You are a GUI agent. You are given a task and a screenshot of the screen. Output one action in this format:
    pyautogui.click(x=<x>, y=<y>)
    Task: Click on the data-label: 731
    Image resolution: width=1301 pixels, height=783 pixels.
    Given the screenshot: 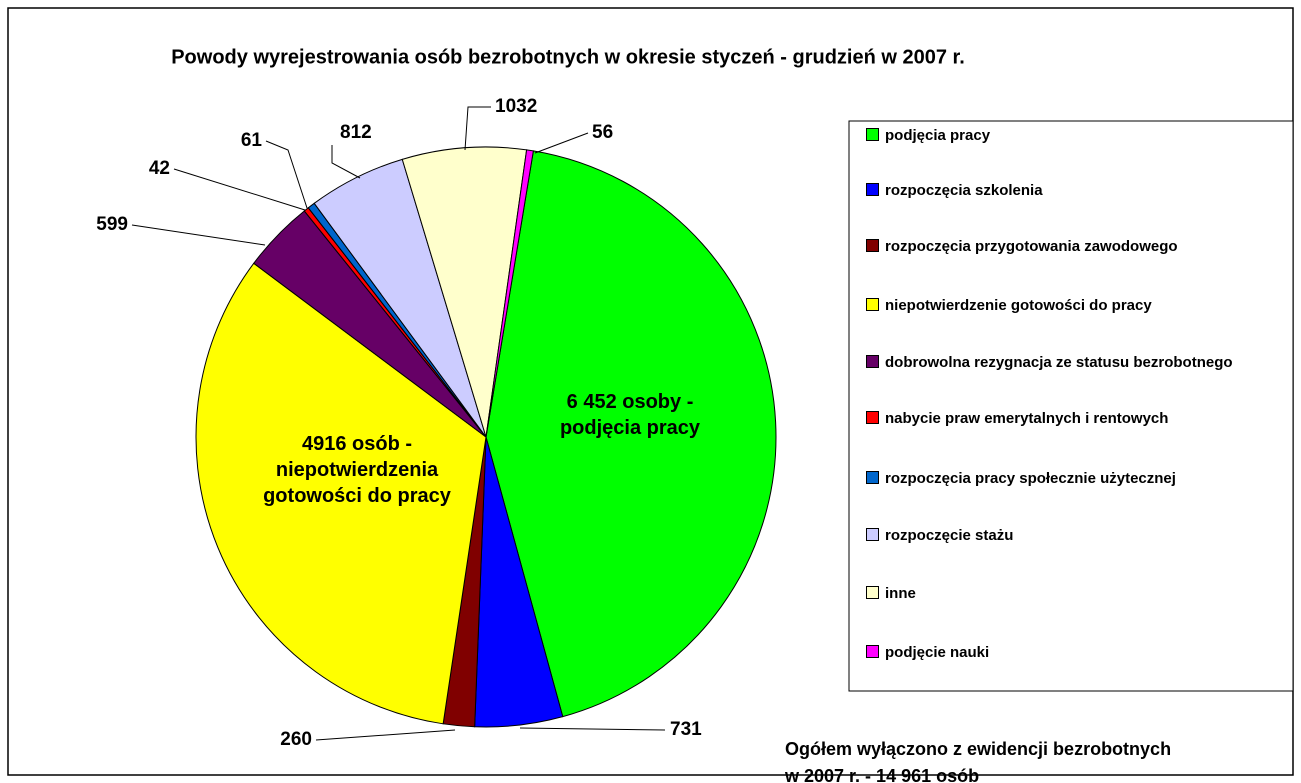 What is the action you would take?
    pyautogui.click(x=686, y=729)
    